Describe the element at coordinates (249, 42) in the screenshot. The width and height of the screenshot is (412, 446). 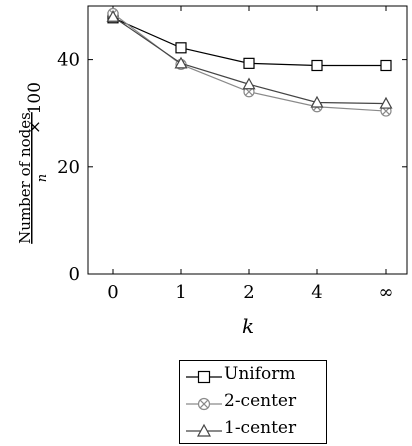
I see `series-uniform` at that location.